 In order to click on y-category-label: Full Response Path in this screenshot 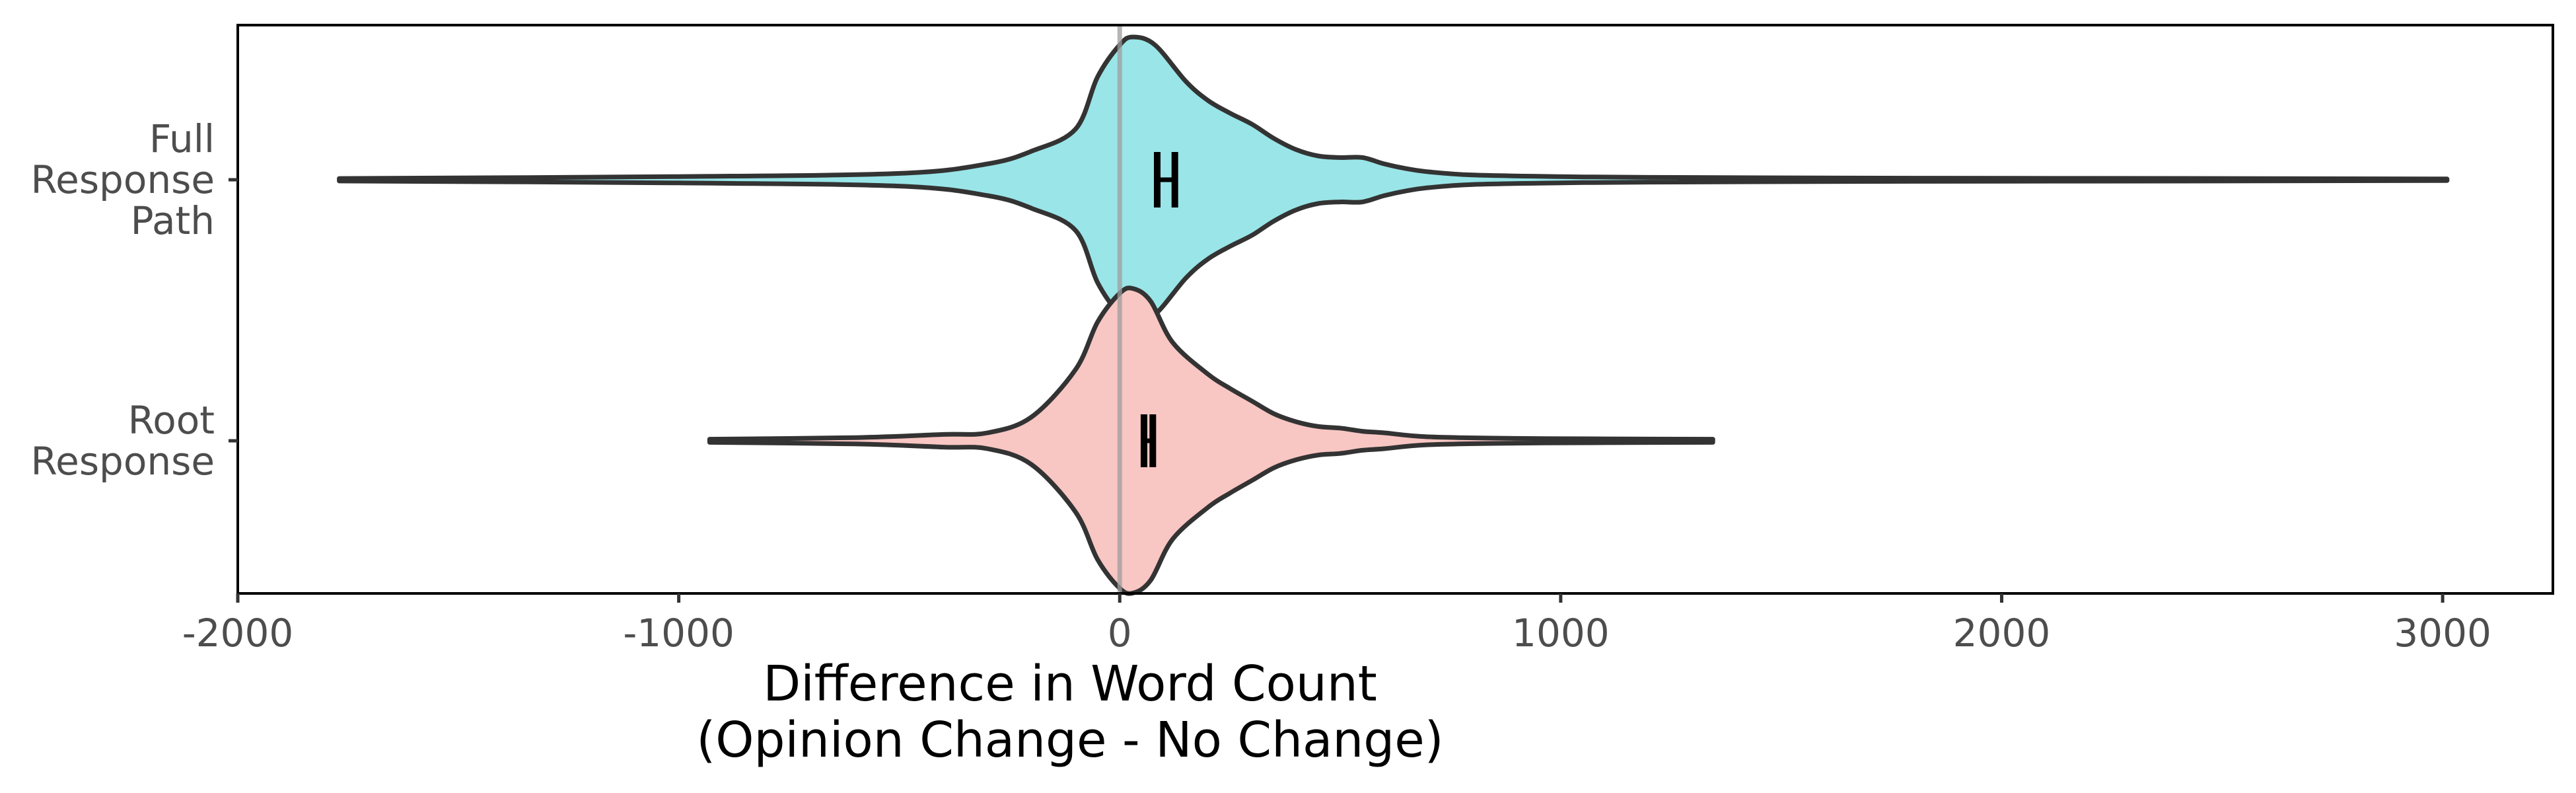, I will do `click(122, 180)`.